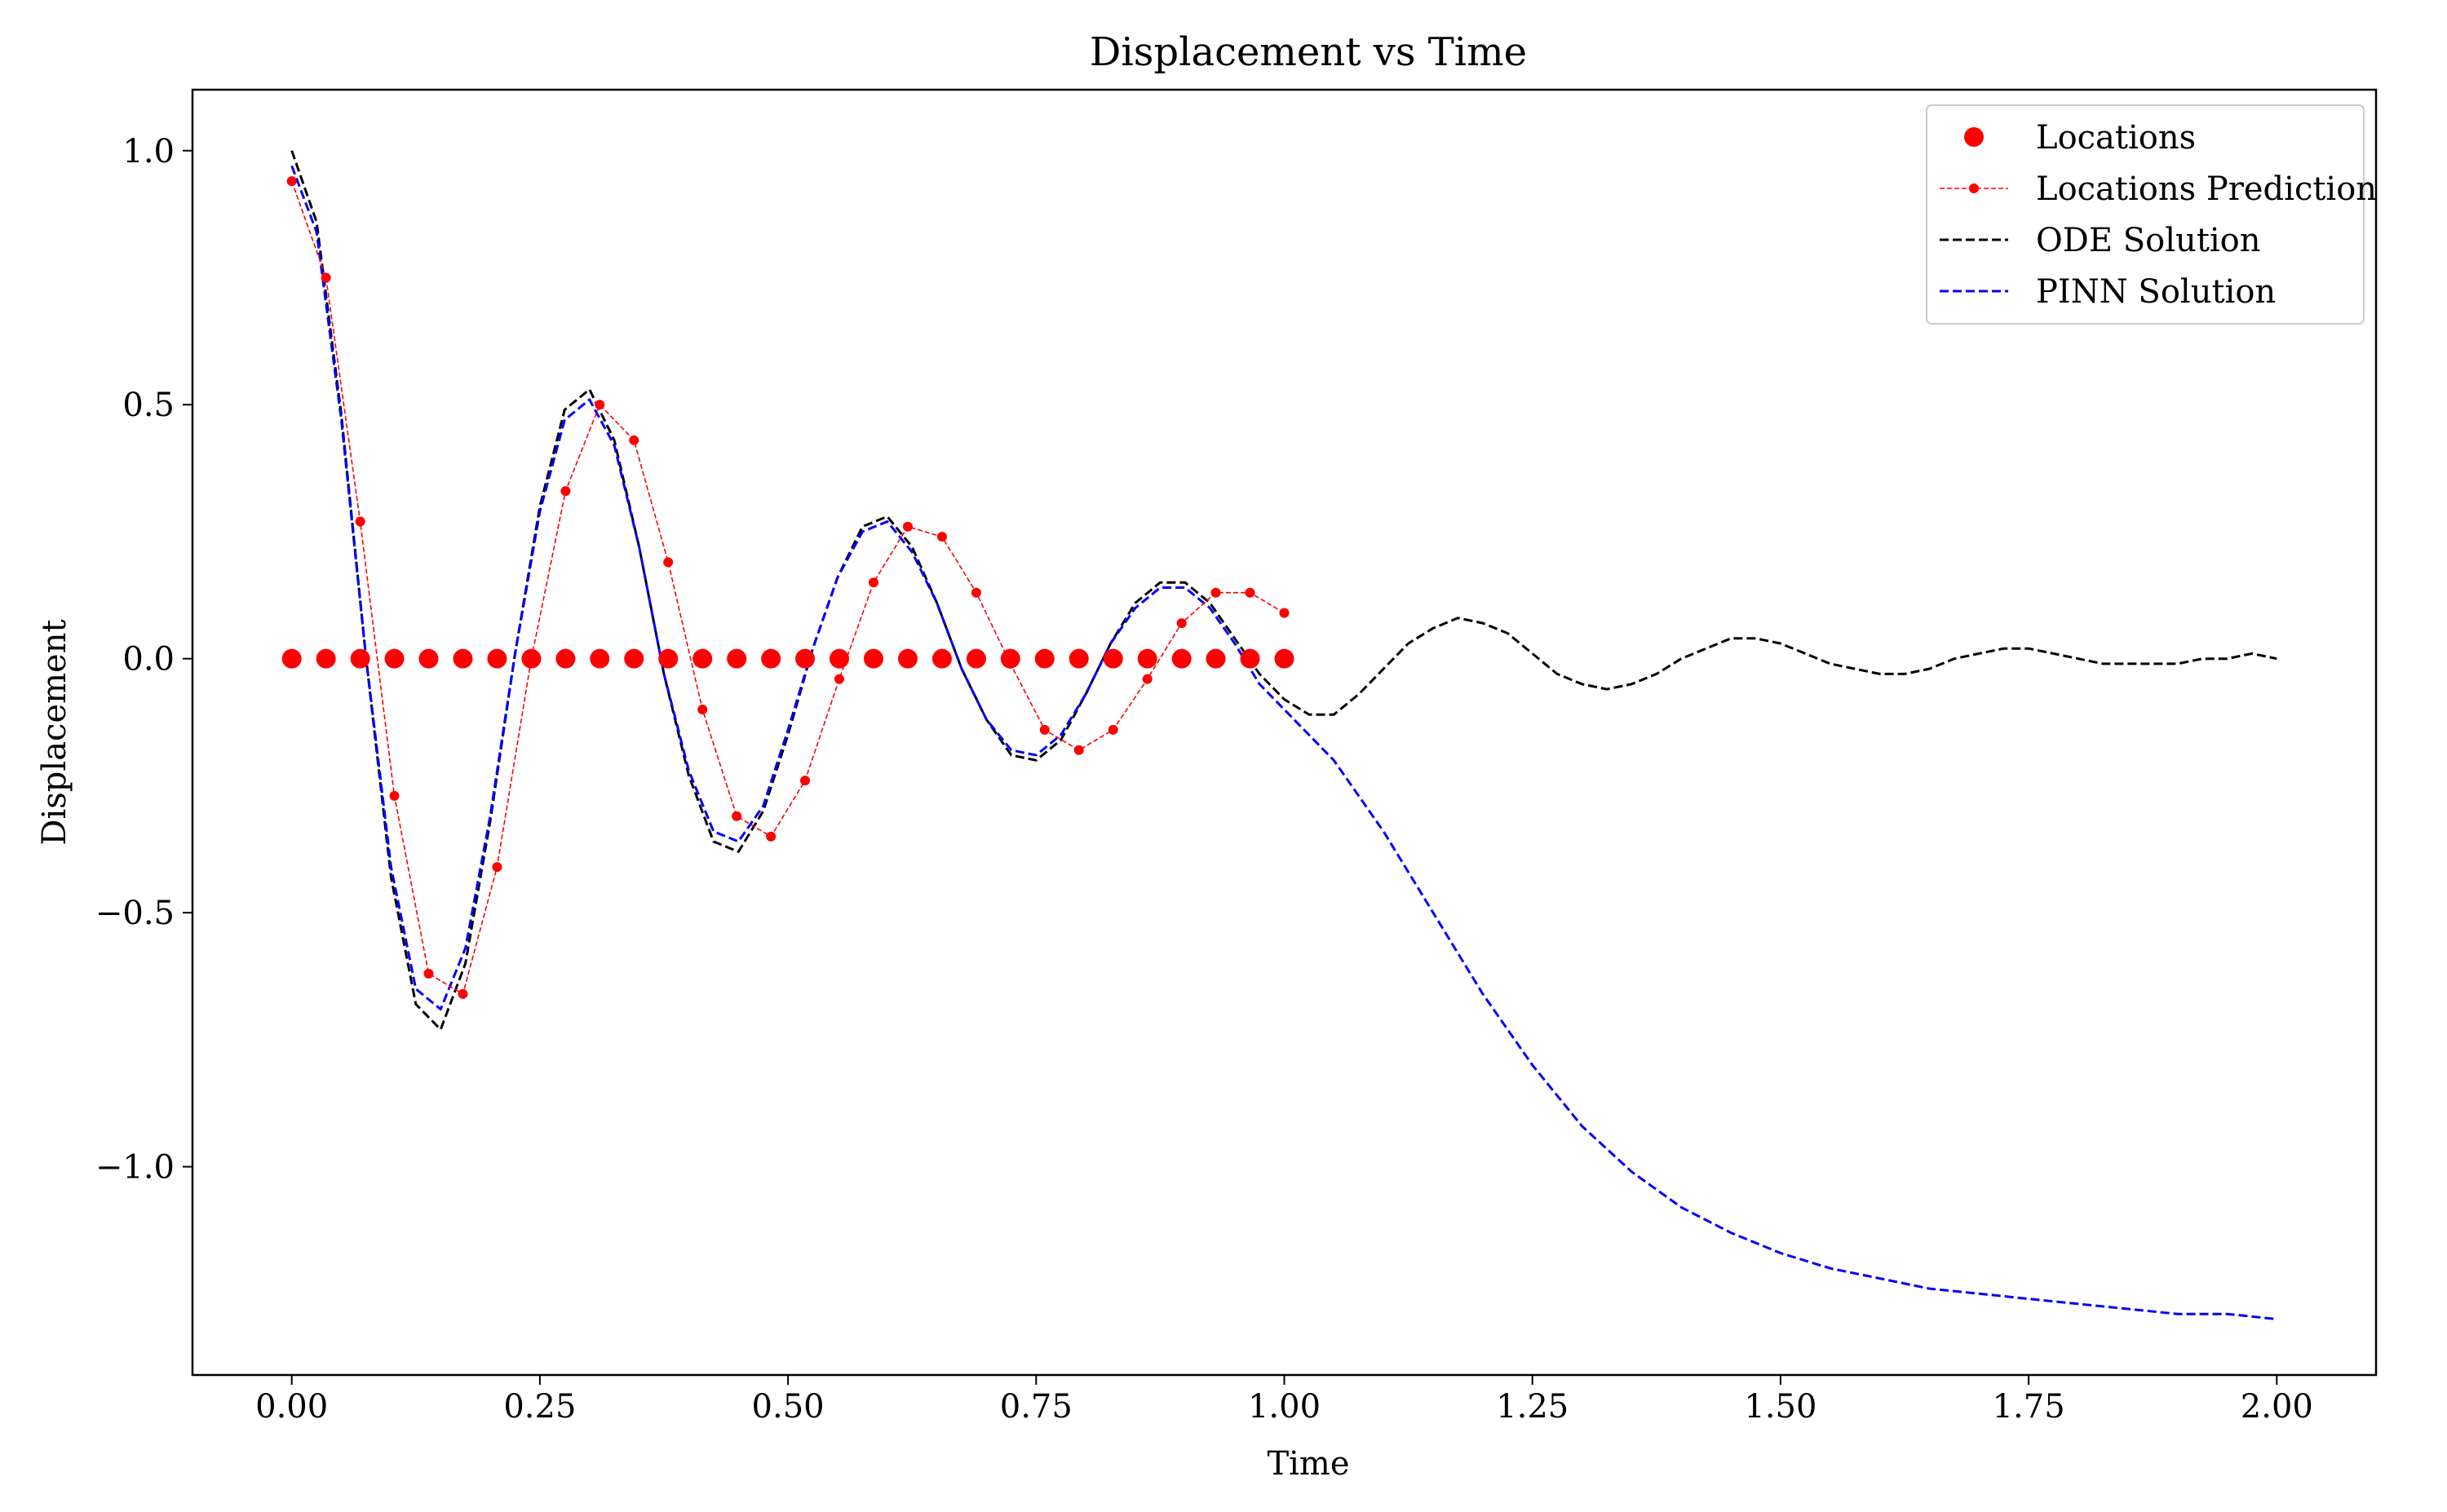 The height and width of the screenshot is (1512, 2447). What do you see at coordinates (148, 660) in the screenshot?
I see `y-tick-label: 0.0` at bounding box center [148, 660].